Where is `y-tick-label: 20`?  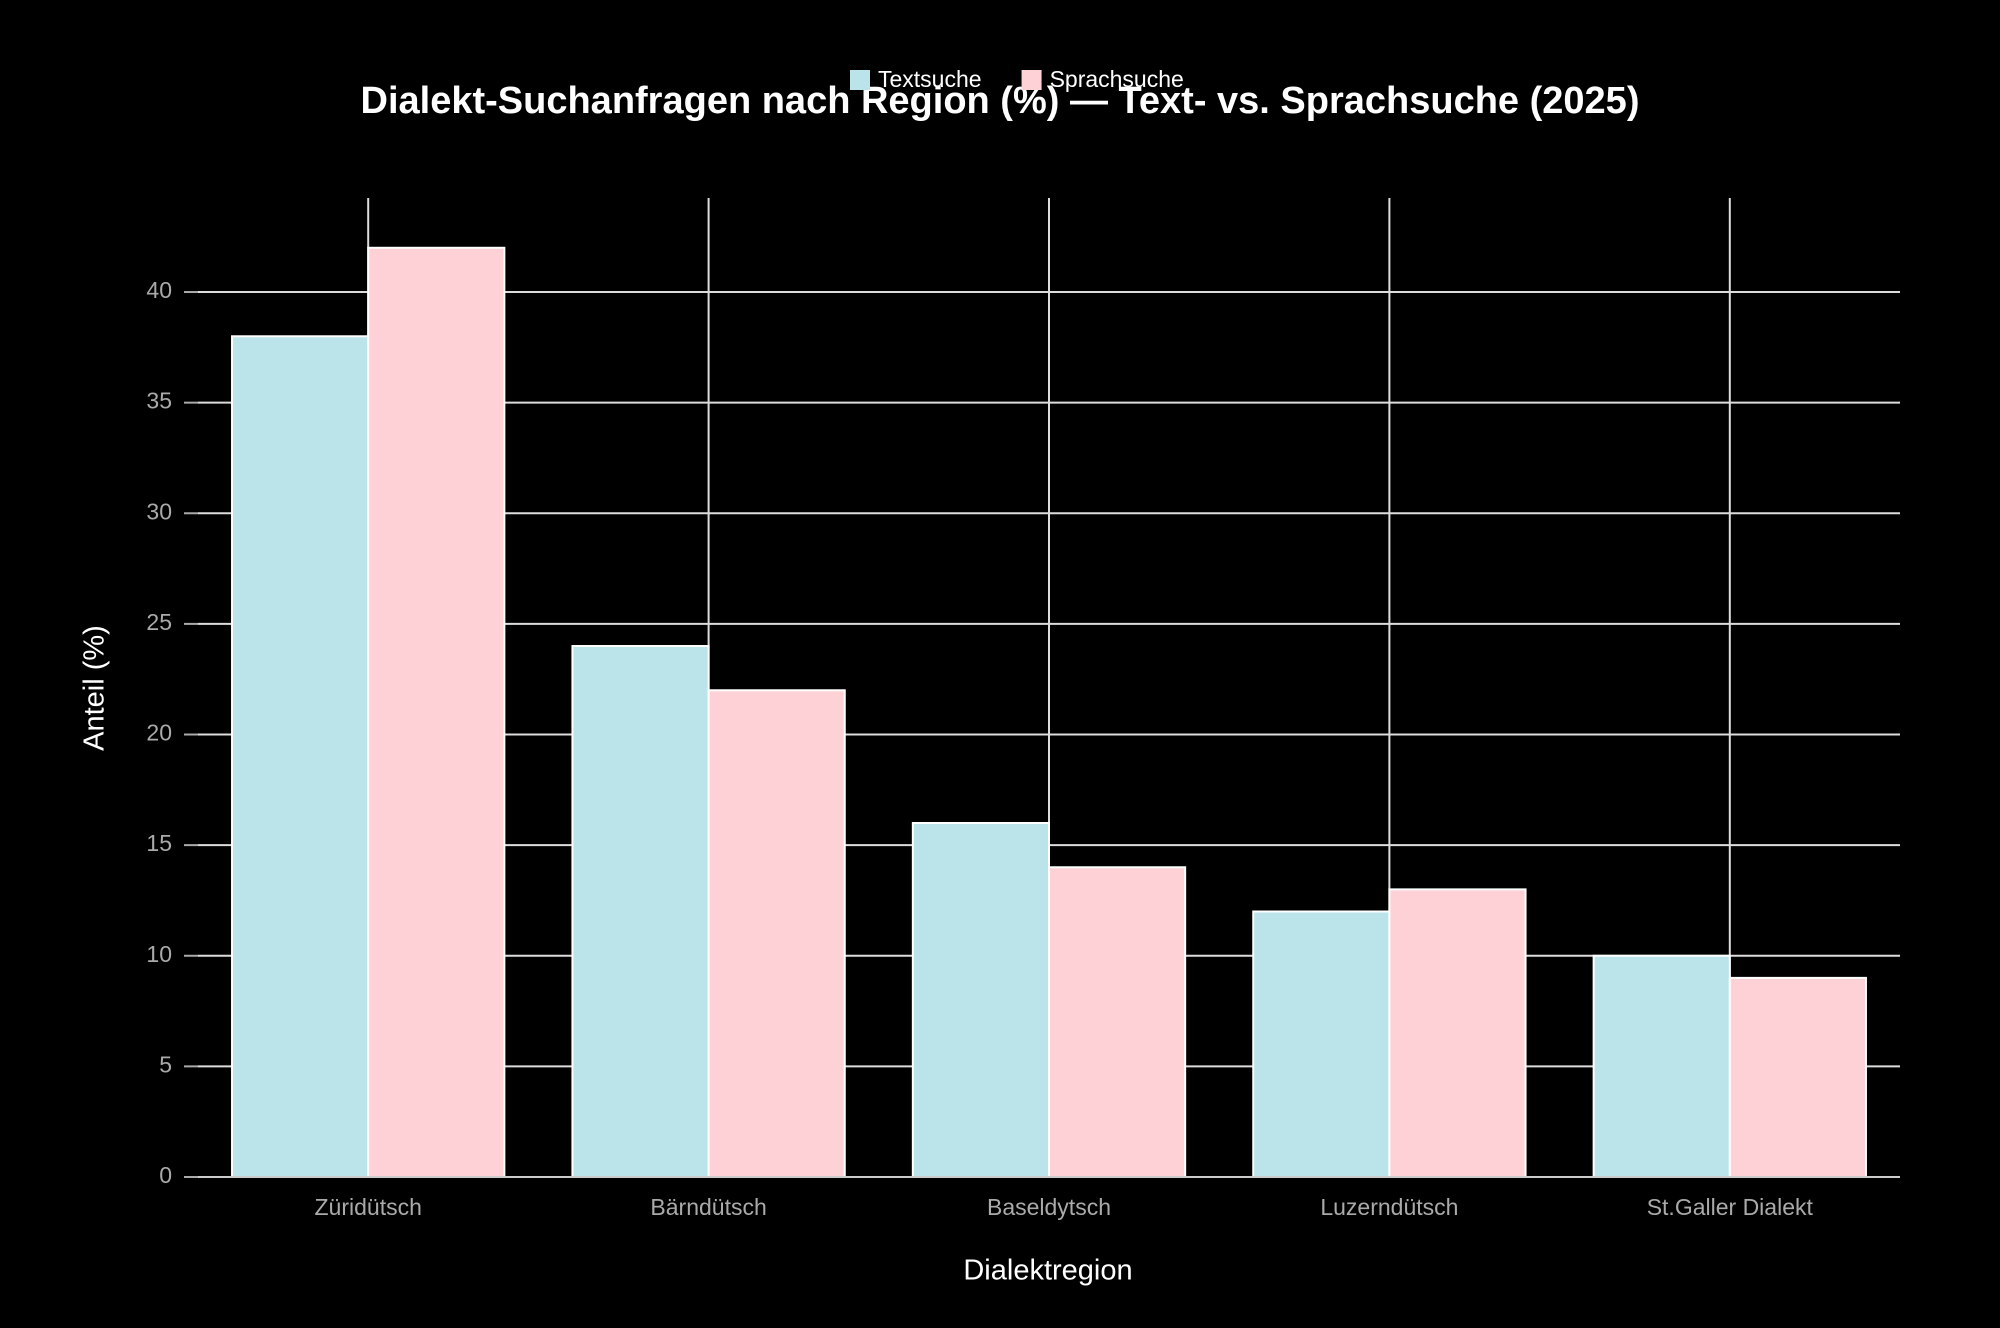 y-tick-label: 20 is located at coordinates (159, 733).